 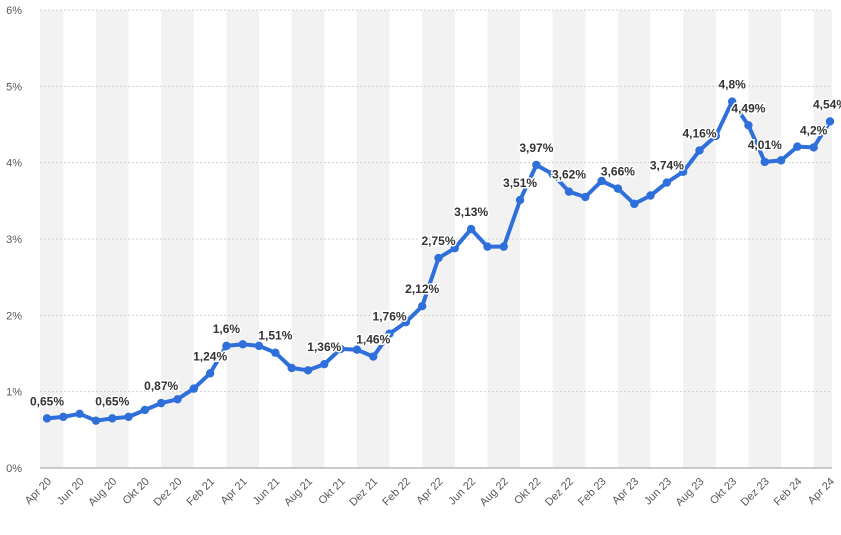 What do you see at coordinates (227, 329) in the screenshot?
I see `data-label: 1,6%` at bounding box center [227, 329].